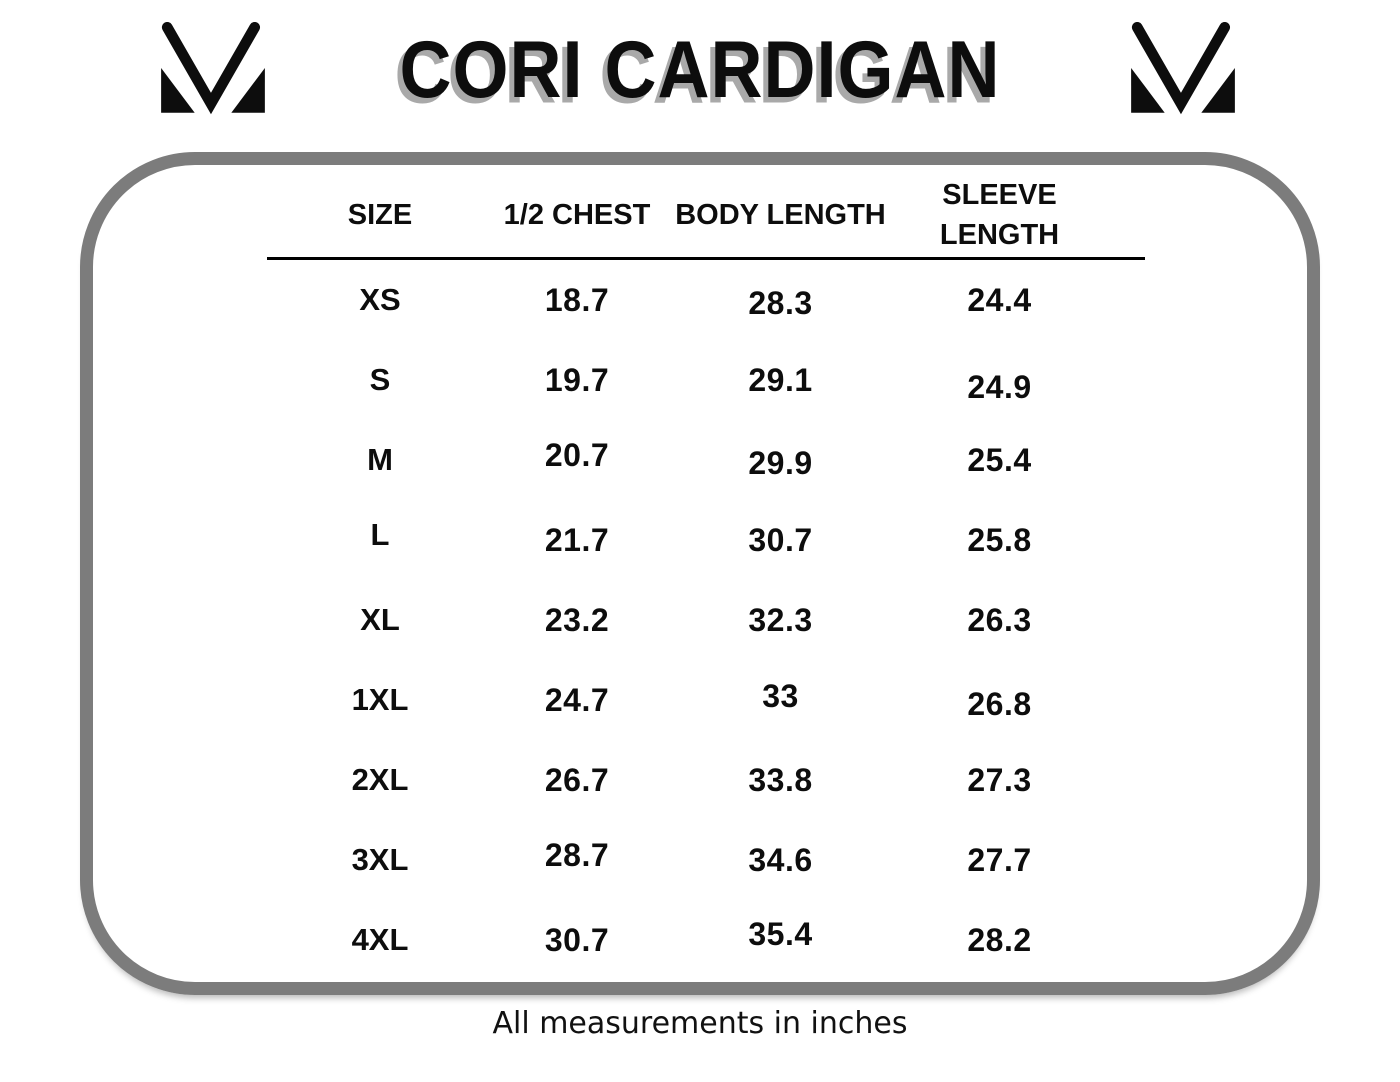 The height and width of the screenshot is (1082, 1400). I want to click on size-label: 4XL, so click(380, 939).